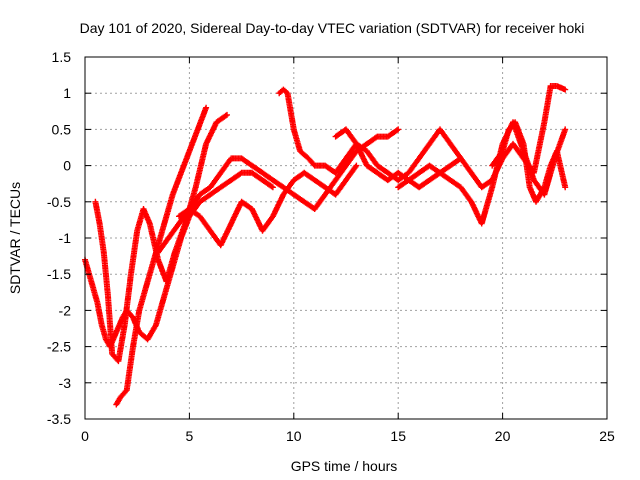 The height and width of the screenshot is (480, 640). What do you see at coordinates (67, 93) in the screenshot?
I see `y-tick-label: 1` at bounding box center [67, 93].